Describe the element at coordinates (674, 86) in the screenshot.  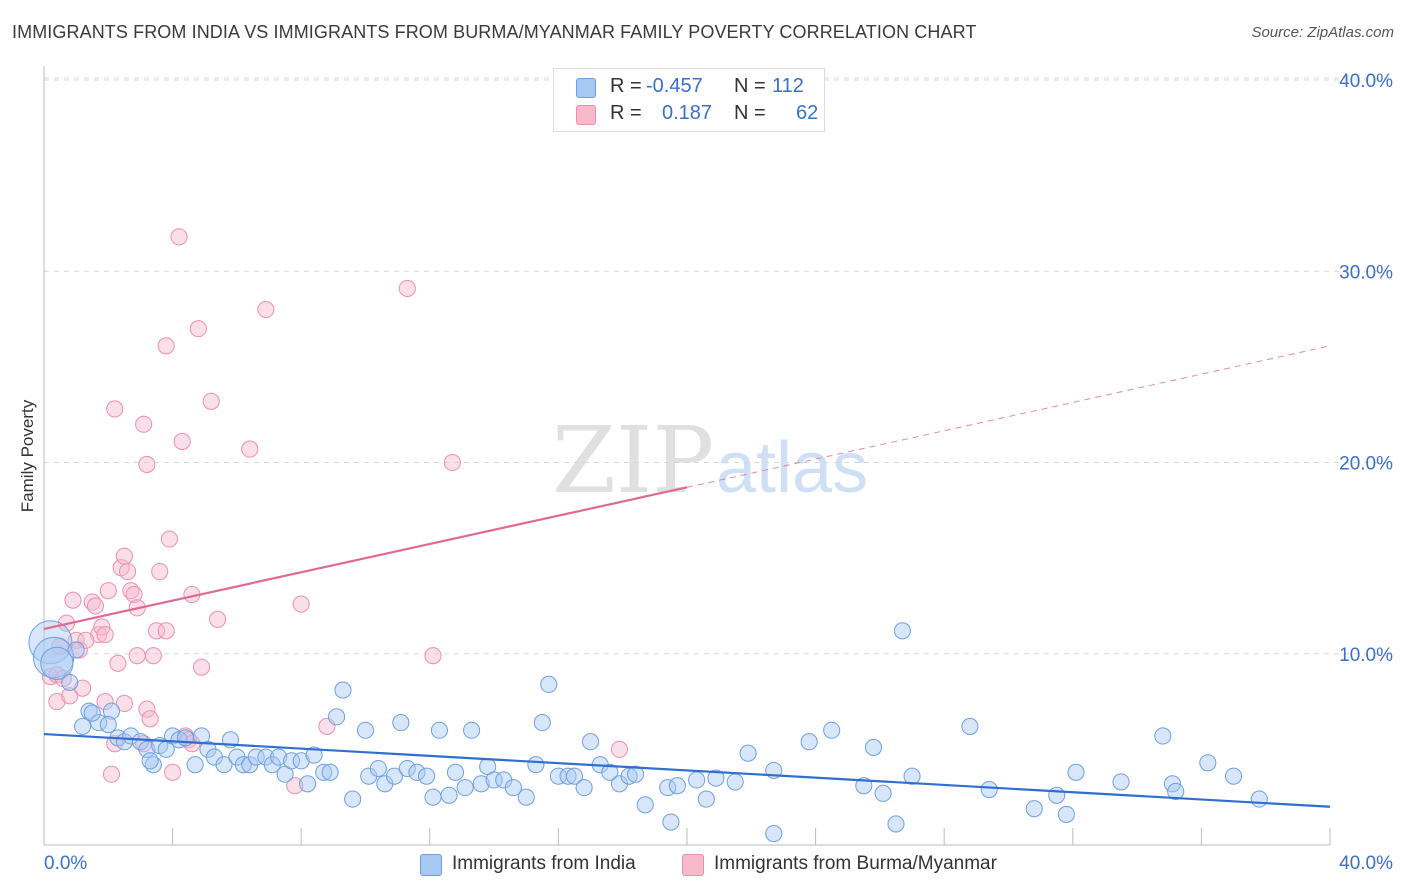
I see `r-value: -0.457` at that location.